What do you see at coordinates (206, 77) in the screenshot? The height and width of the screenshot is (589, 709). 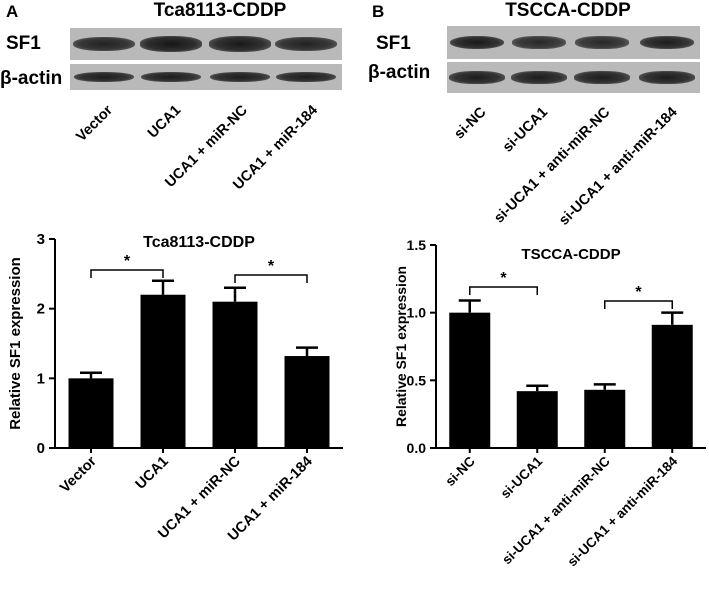 I see `panel-a-actin-blot-strip` at bounding box center [206, 77].